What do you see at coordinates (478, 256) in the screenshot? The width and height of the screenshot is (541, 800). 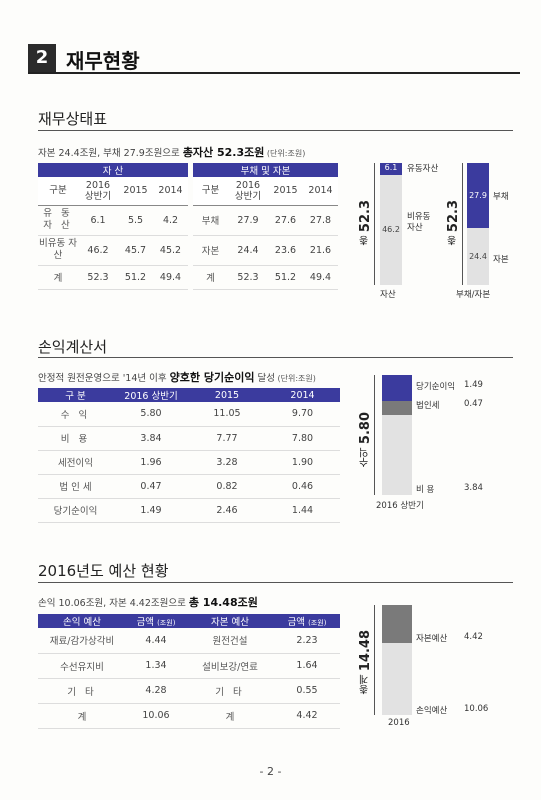 I see `equity-segment: 24.4` at bounding box center [478, 256].